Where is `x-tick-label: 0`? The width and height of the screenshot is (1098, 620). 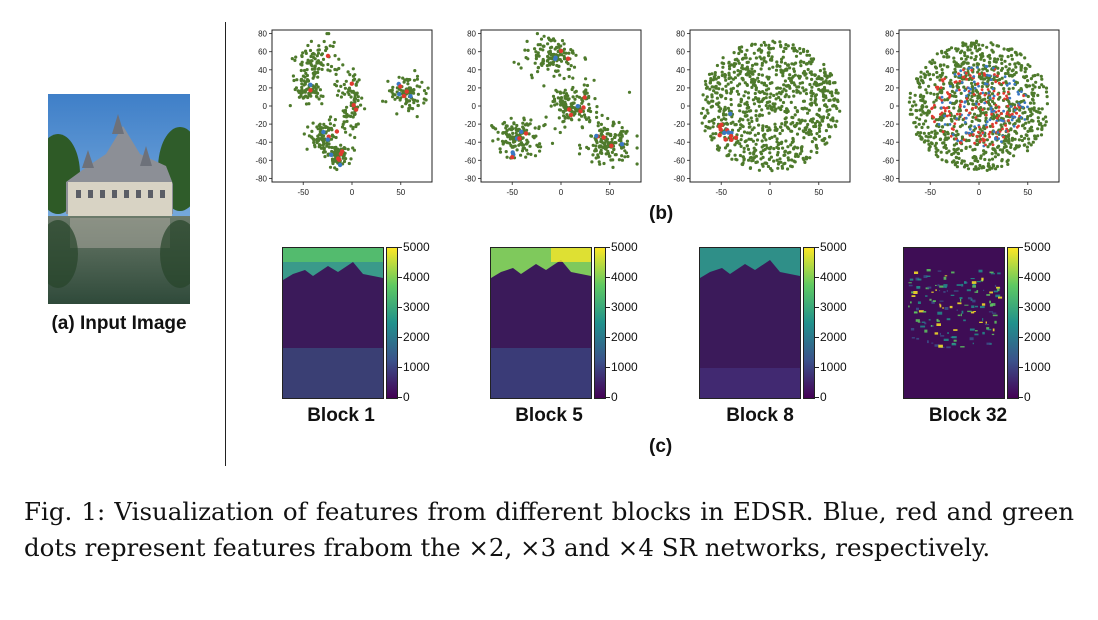
x-tick-label: 0 is located at coordinates (352, 192).